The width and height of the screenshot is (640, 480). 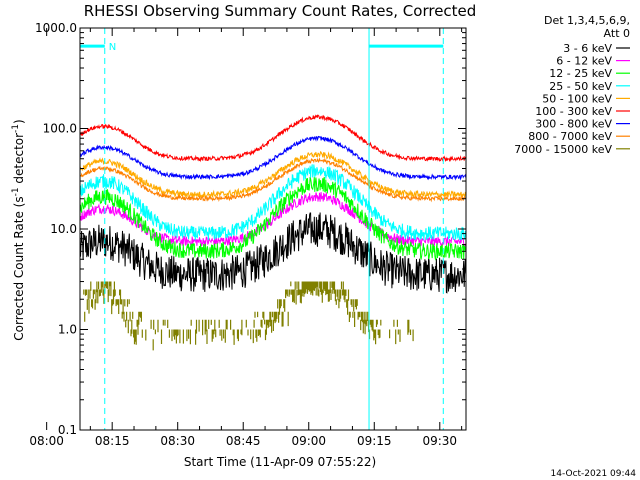 I want to click on x-axis-label: Start Time (11-Apr-09 07:55:22), so click(x=280, y=462).